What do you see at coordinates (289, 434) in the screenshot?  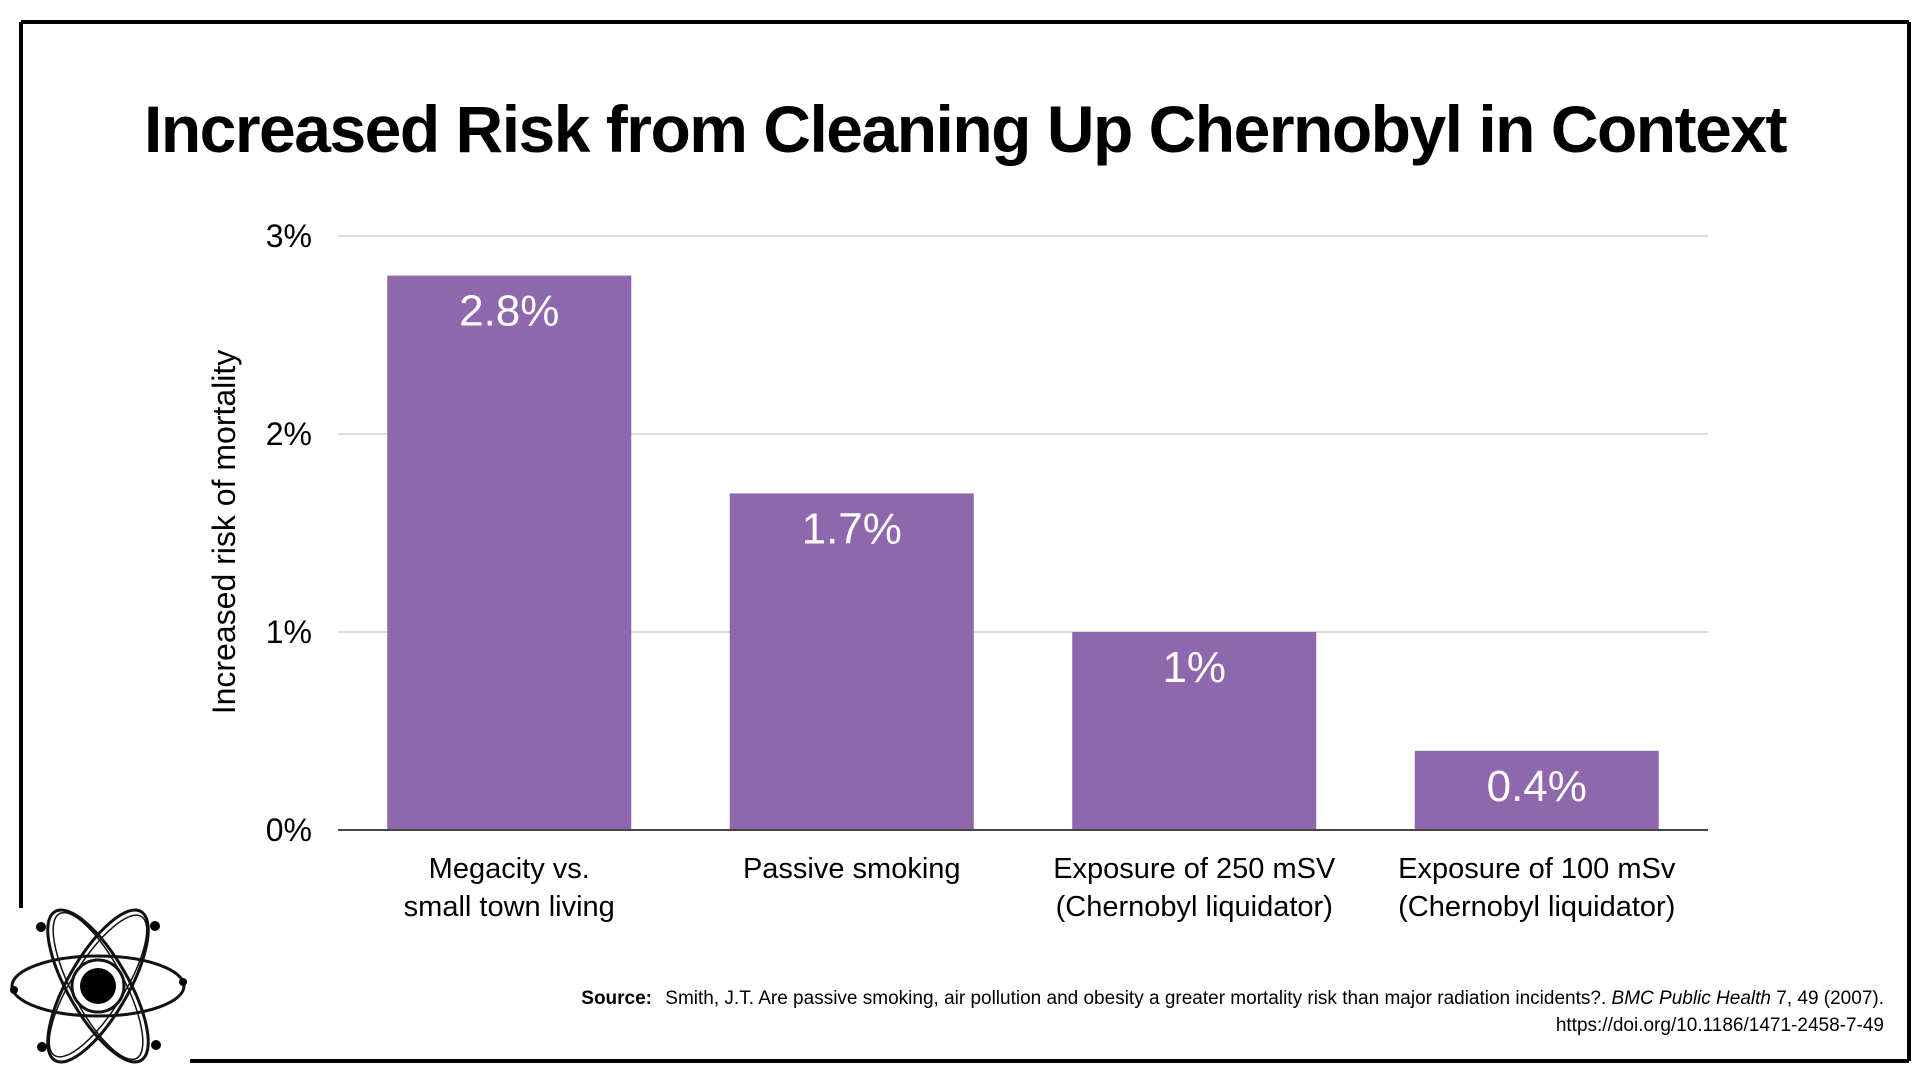 I see `y-tick-label: 2%` at bounding box center [289, 434].